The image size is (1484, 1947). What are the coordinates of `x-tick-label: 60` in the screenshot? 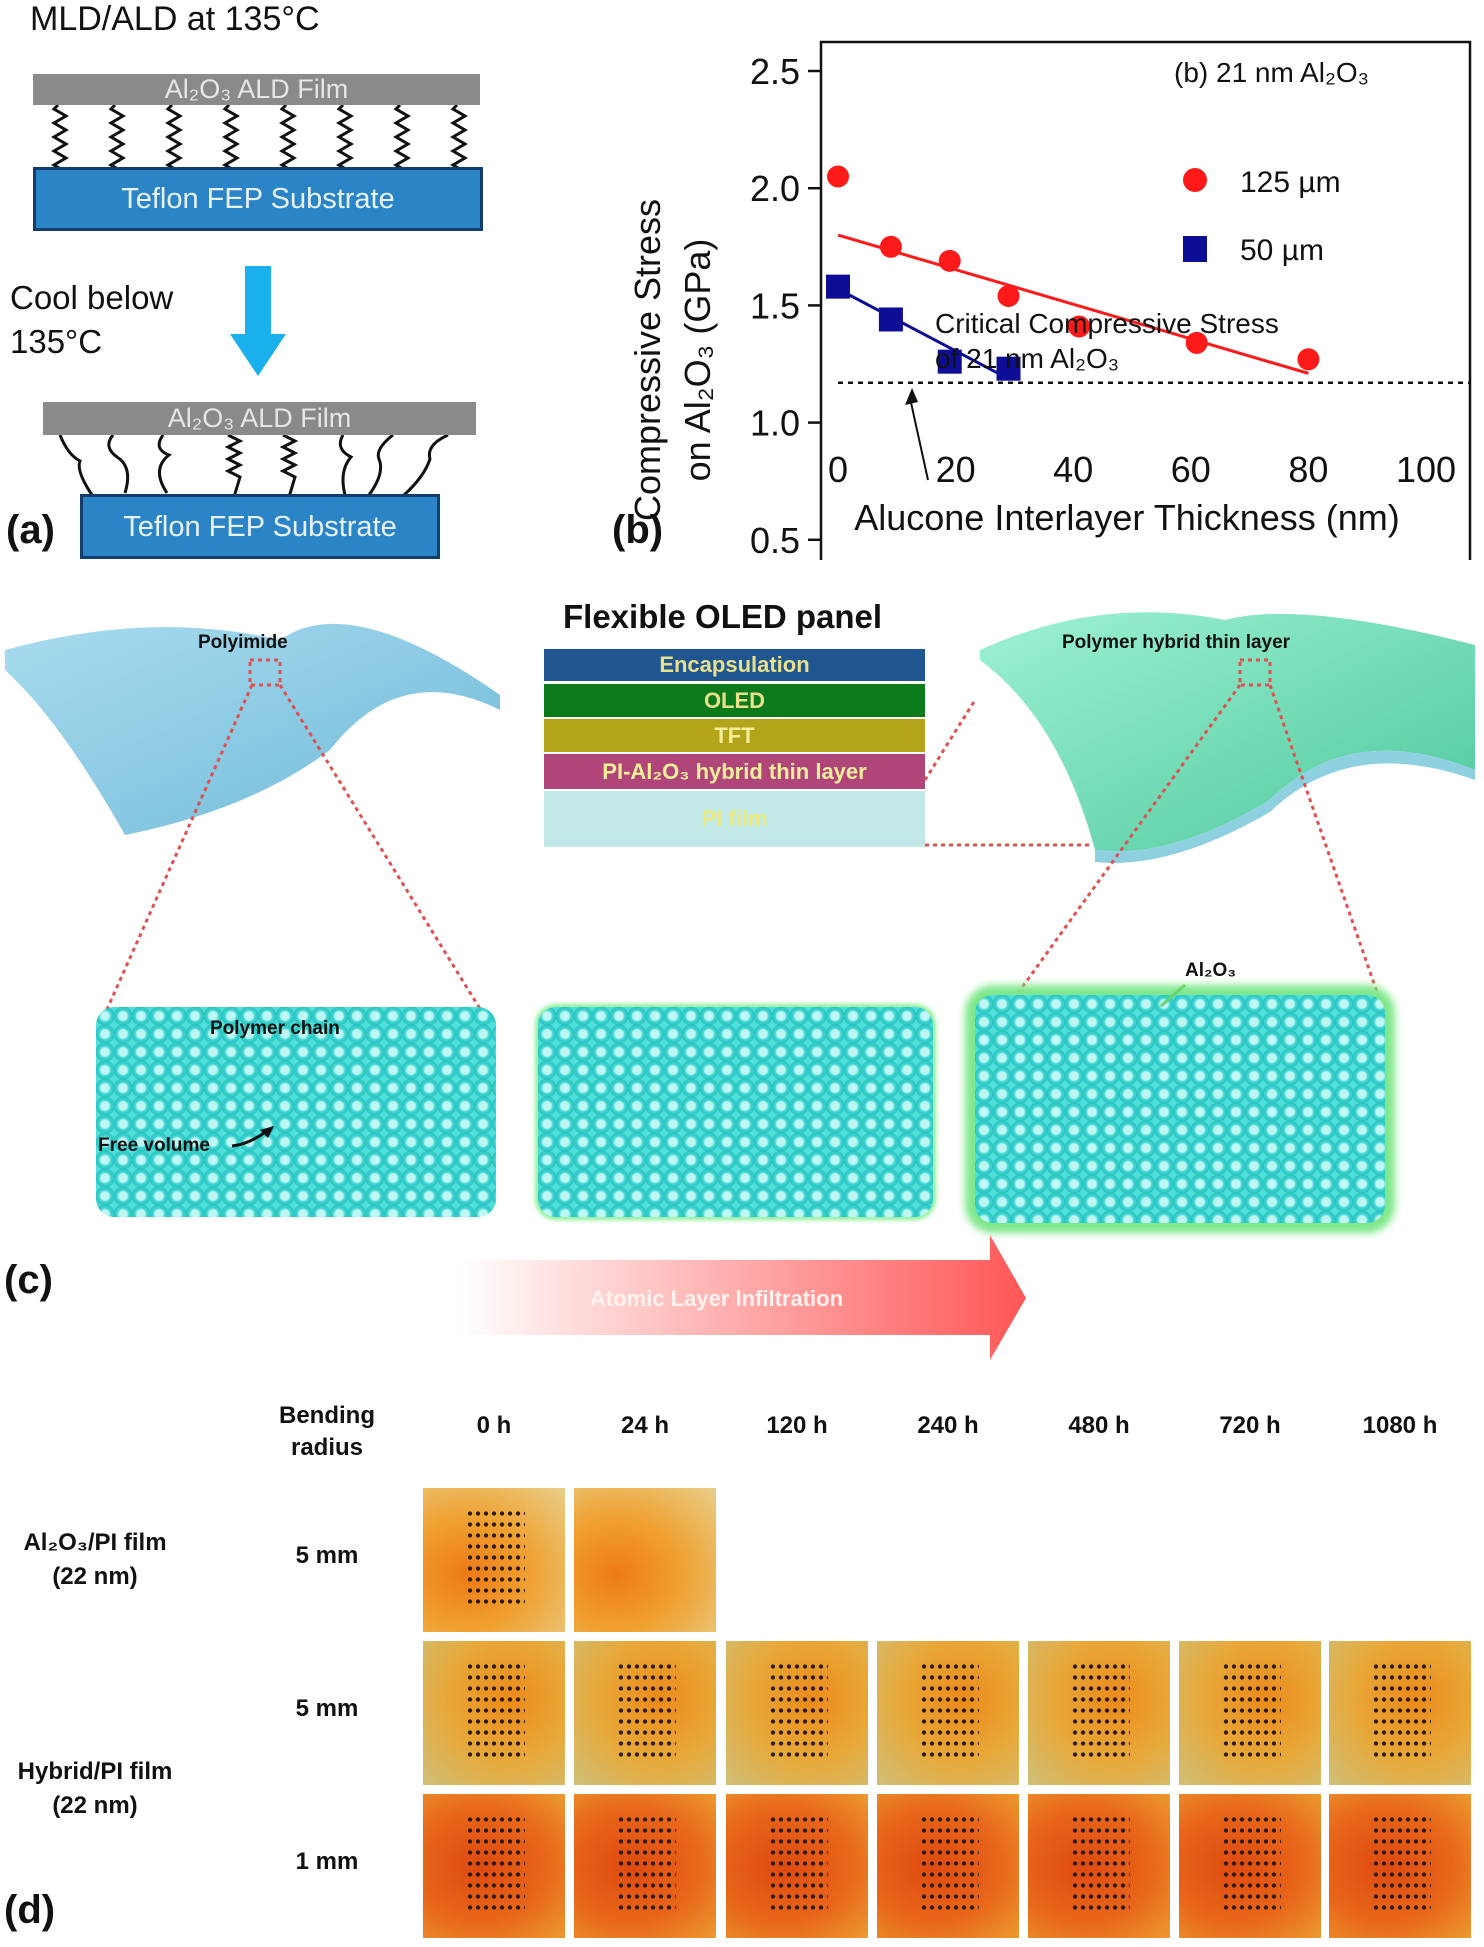 It's located at (1191, 469).